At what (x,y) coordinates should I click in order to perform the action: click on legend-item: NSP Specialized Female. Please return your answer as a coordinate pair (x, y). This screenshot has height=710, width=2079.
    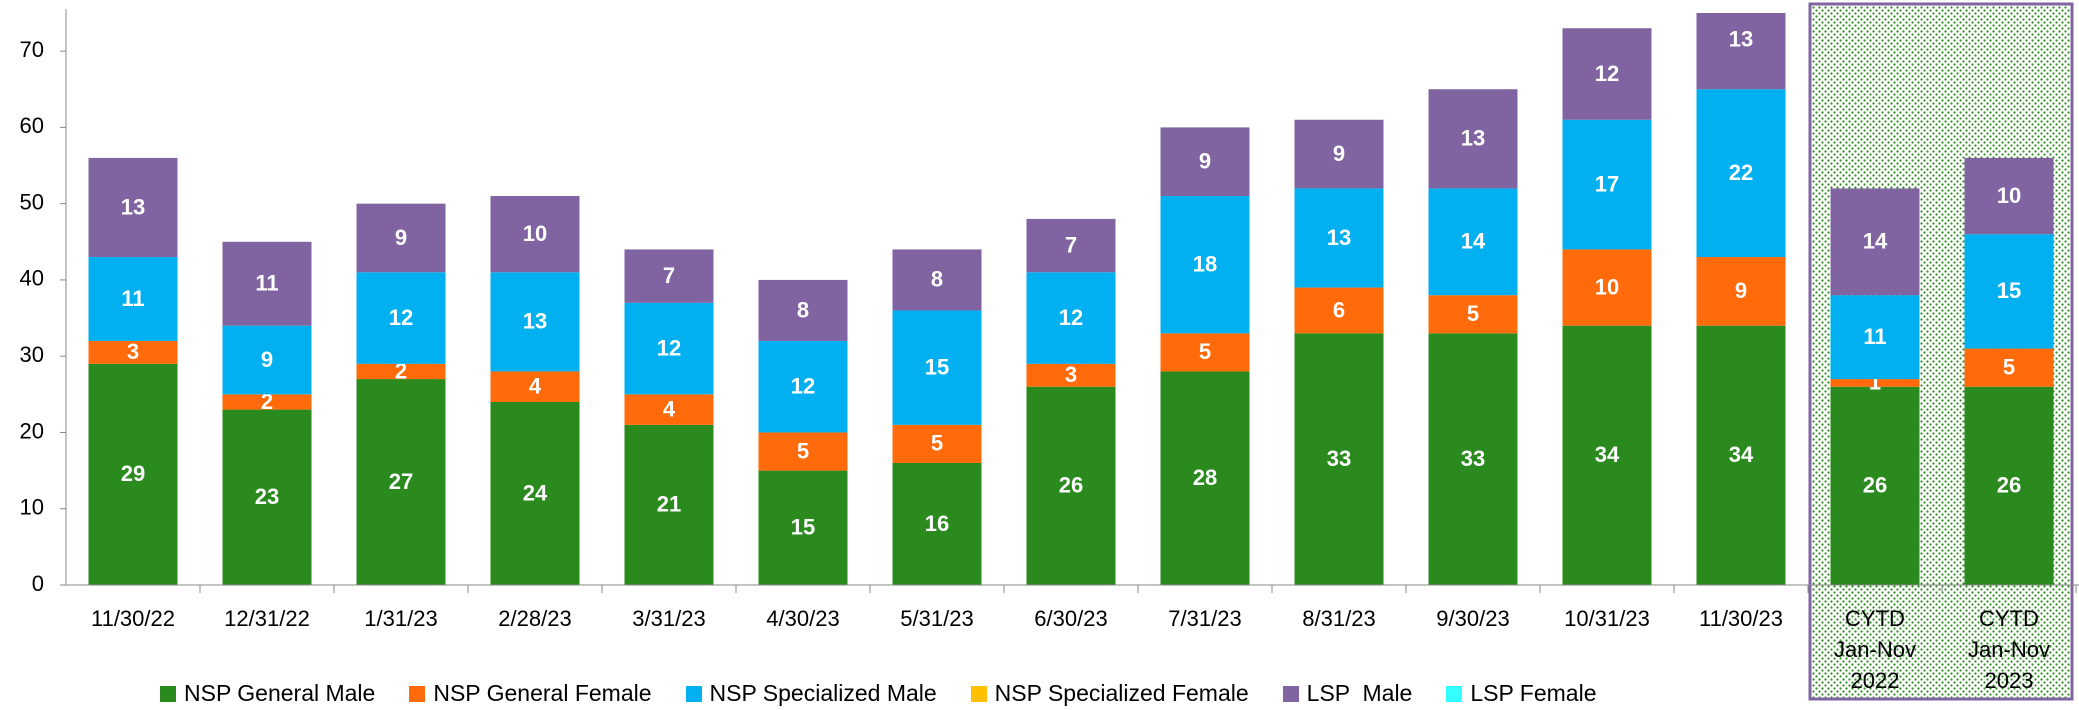
    Looking at the image, I should click on (1109, 693).